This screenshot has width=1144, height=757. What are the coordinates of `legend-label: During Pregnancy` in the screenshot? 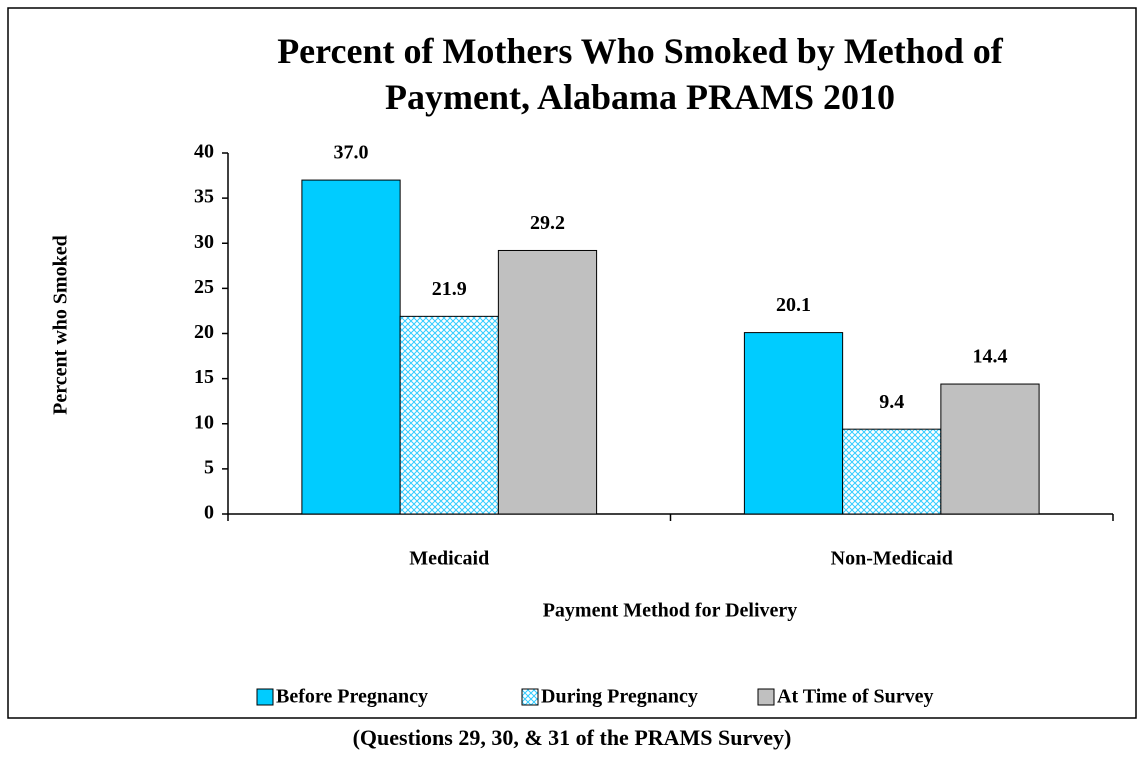 It's located at (619, 697).